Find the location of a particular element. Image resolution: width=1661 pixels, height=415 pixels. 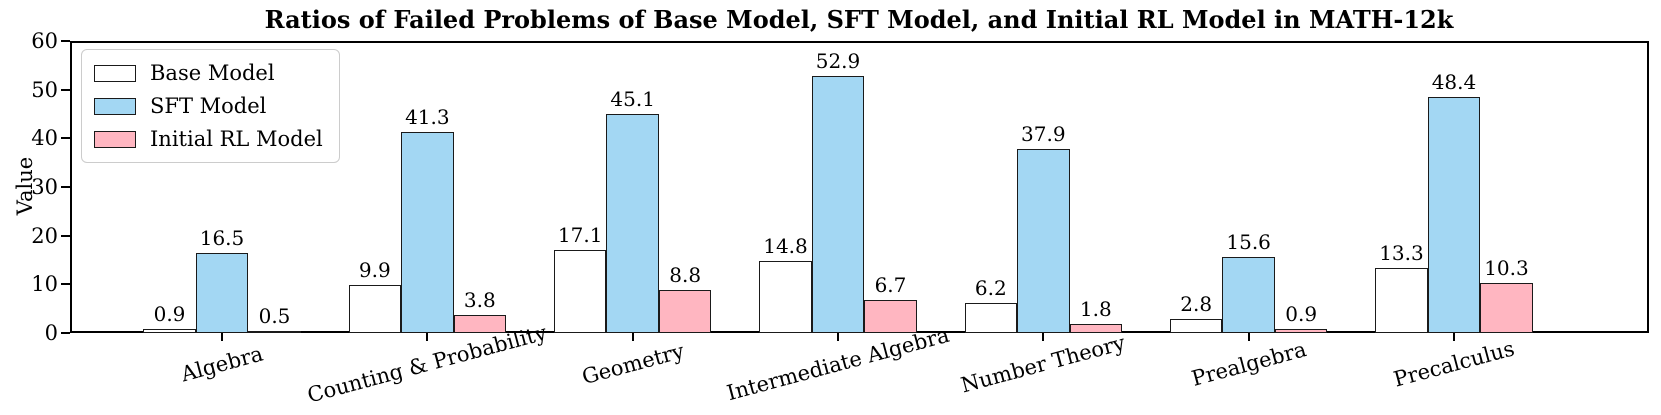

bar-value-label: 2.8 is located at coordinates (1196, 304).